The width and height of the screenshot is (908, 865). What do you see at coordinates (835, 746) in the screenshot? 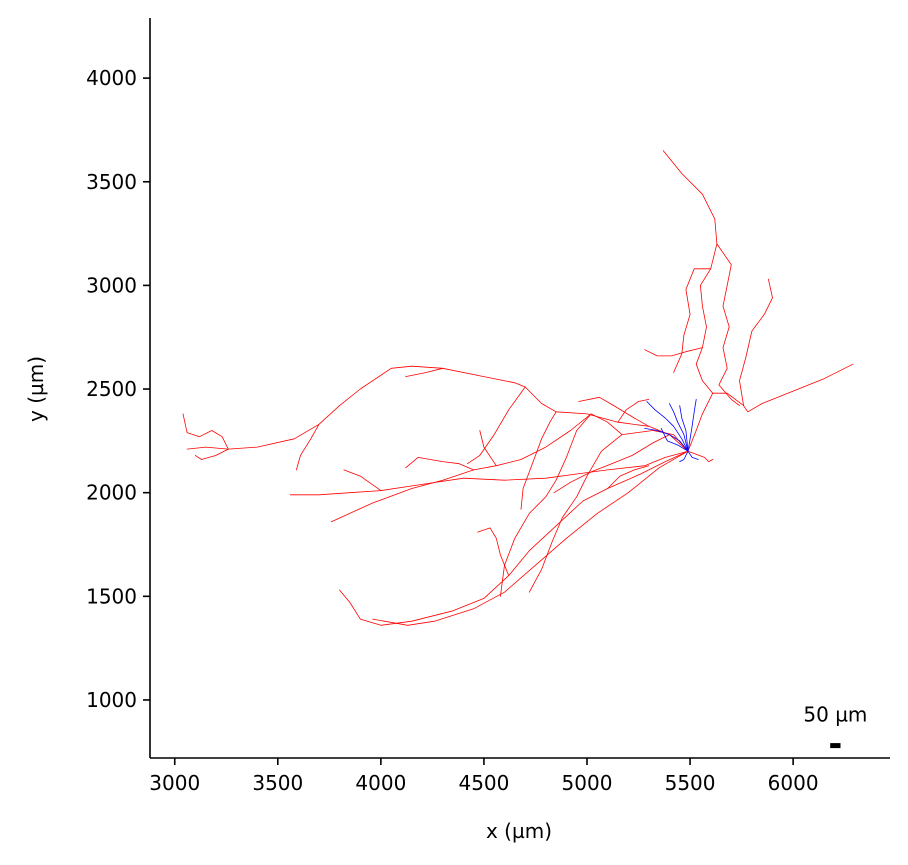
I see `scale-bar-rect` at bounding box center [835, 746].